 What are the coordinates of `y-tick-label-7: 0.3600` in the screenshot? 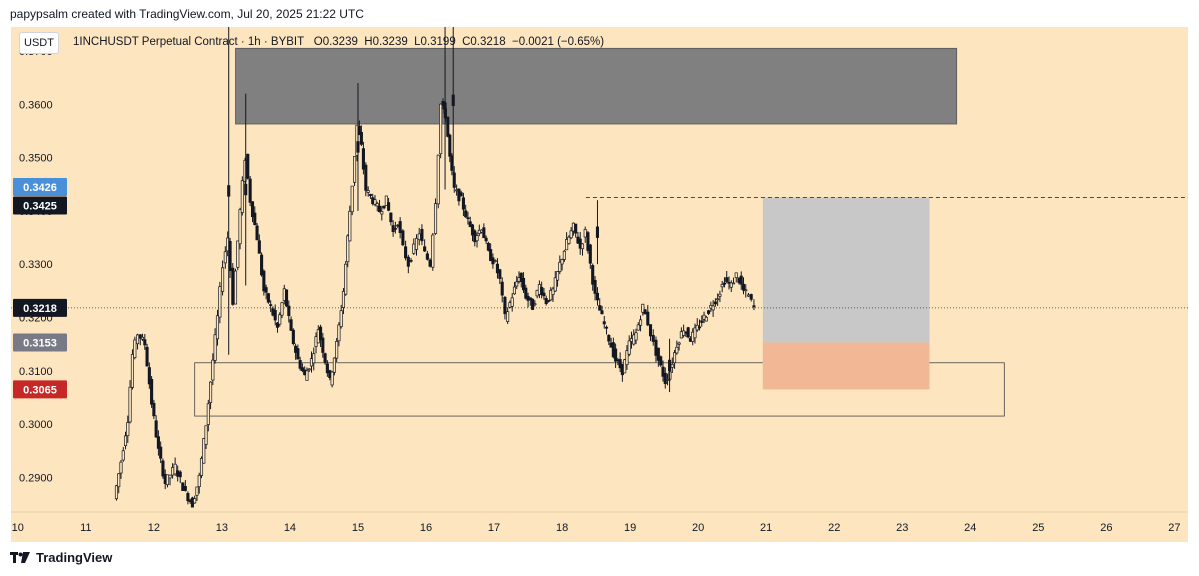 It's located at (36, 105).